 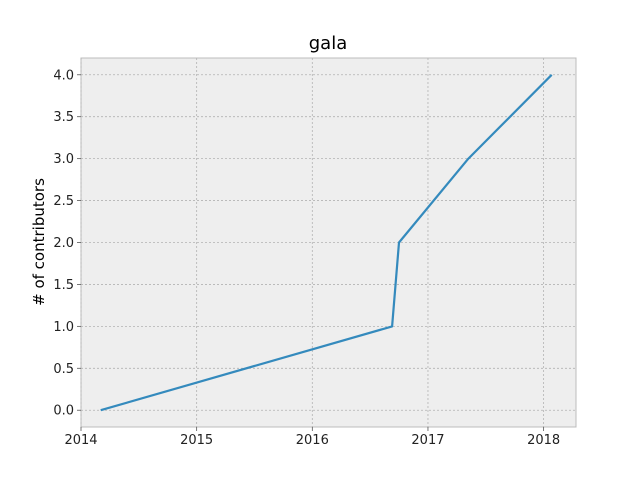 What do you see at coordinates (196, 440) in the screenshot?
I see `x-tick-label: 2015` at bounding box center [196, 440].